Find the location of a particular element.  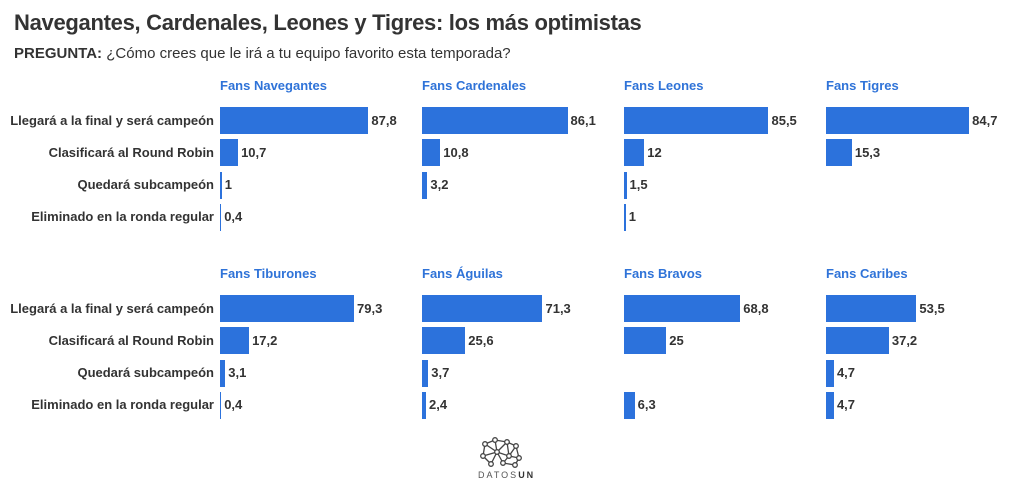

network-graph-icon is located at coordinates (501, 452).